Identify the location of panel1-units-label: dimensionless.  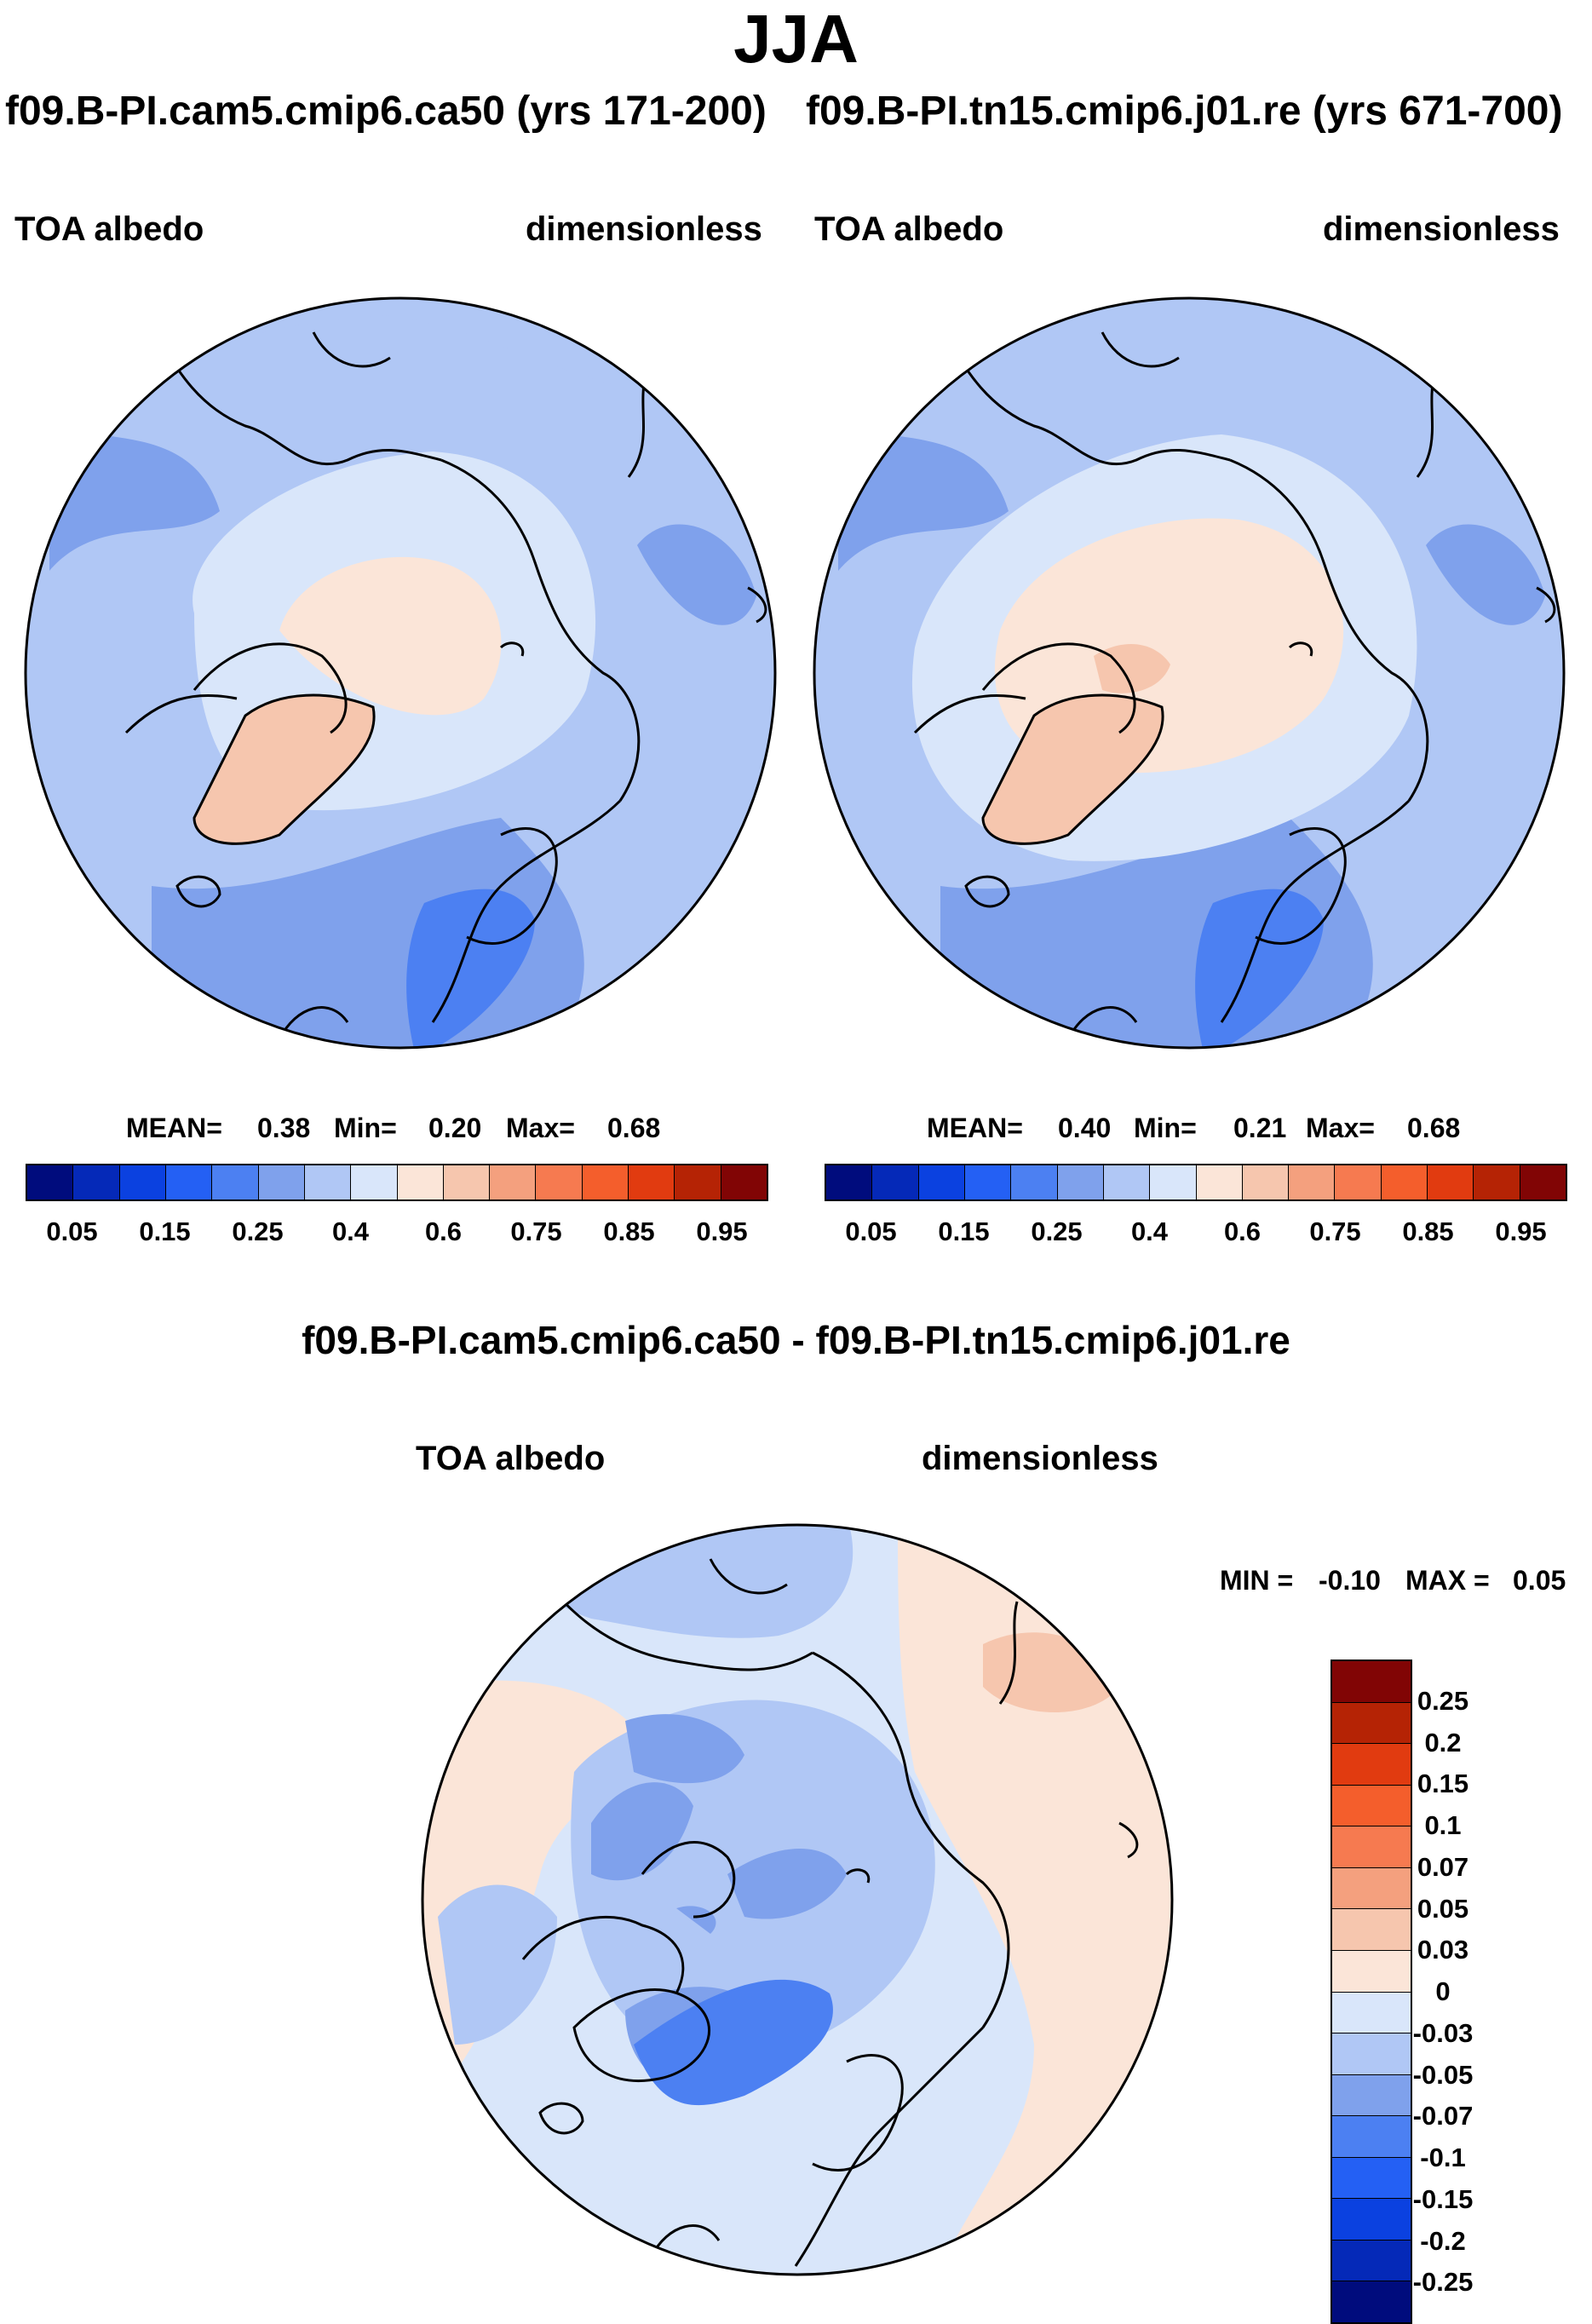
(644, 229).